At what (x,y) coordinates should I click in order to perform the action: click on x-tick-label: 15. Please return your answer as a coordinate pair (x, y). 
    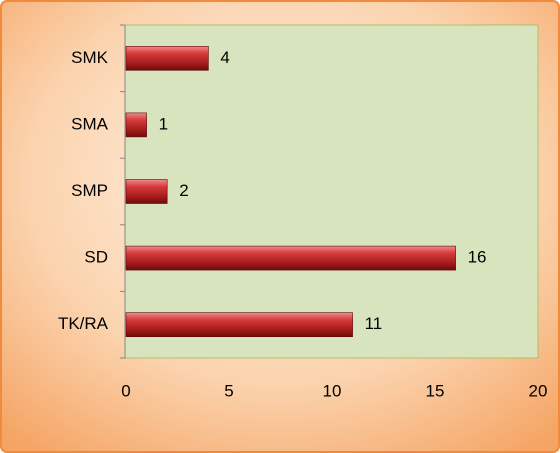
    Looking at the image, I should click on (435, 390).